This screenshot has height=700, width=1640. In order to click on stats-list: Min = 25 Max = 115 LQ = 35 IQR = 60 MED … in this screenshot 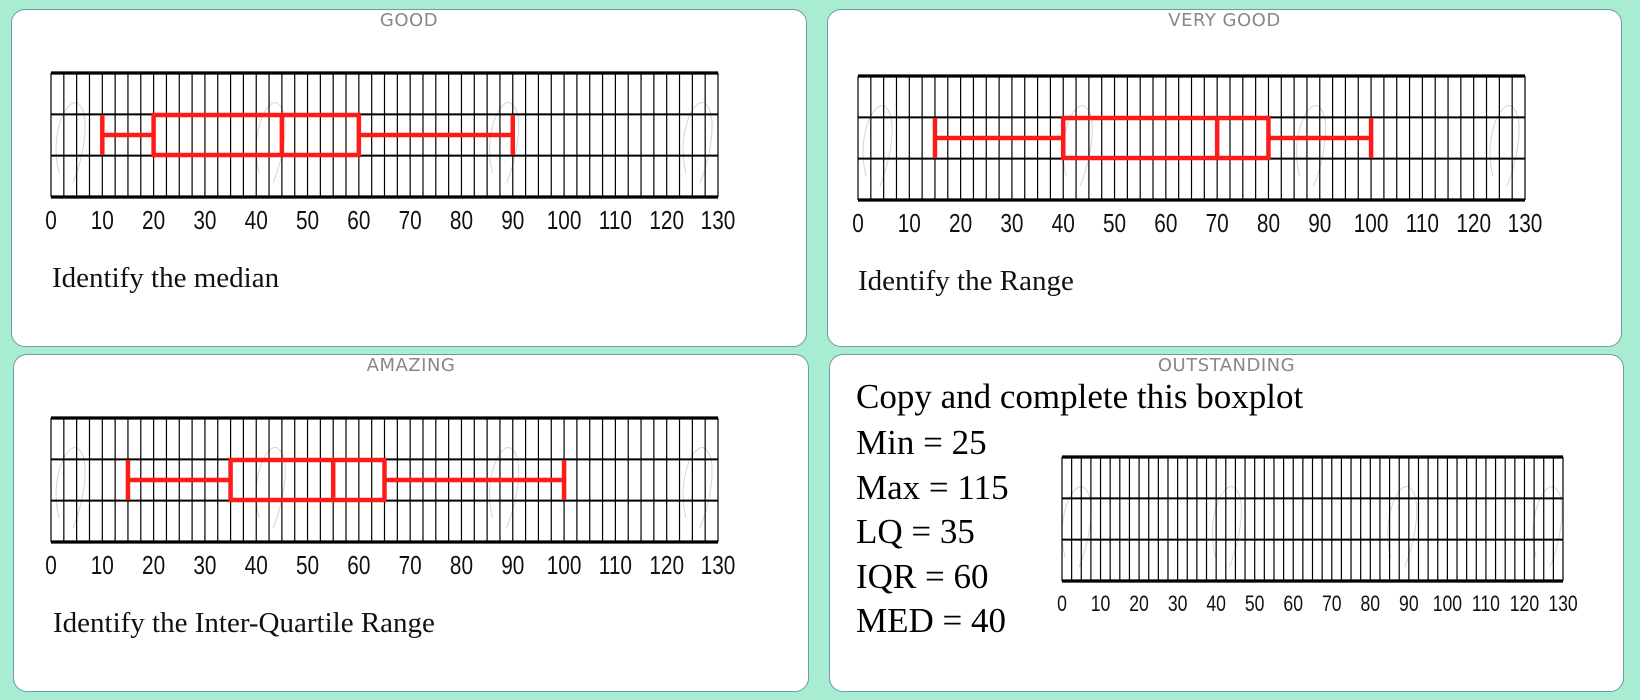, I will do `click(932, 532)`.